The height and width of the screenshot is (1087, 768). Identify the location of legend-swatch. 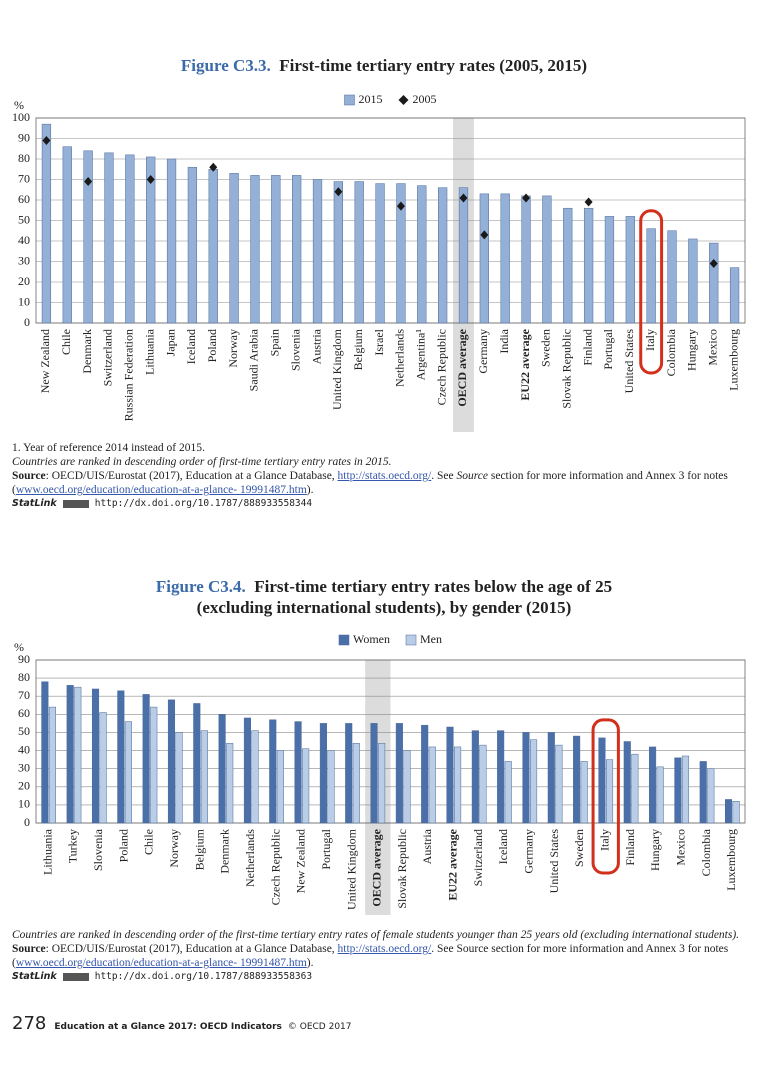
(411, 640).